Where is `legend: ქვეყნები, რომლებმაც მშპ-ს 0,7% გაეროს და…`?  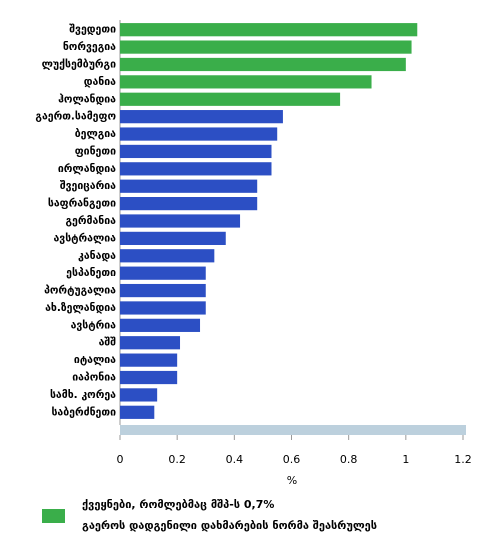
legend: ქვეყნები, რომლებმაც მშპ-ს 0,7% გაეროს და… is located at coordinates (209, 515).